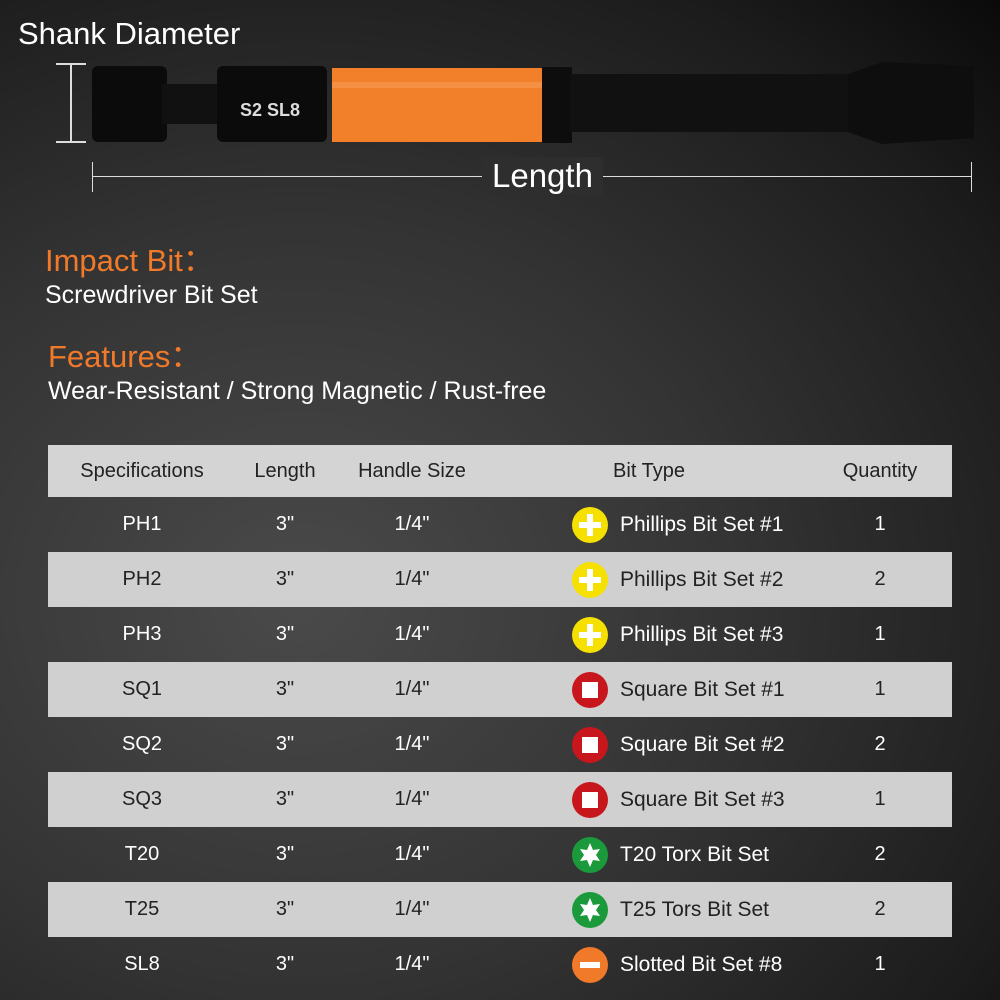 This screenshot has height=1000, width=1000. I want to click on bit-type-cell: Slotted Bit Set #8, so click(649, 964).